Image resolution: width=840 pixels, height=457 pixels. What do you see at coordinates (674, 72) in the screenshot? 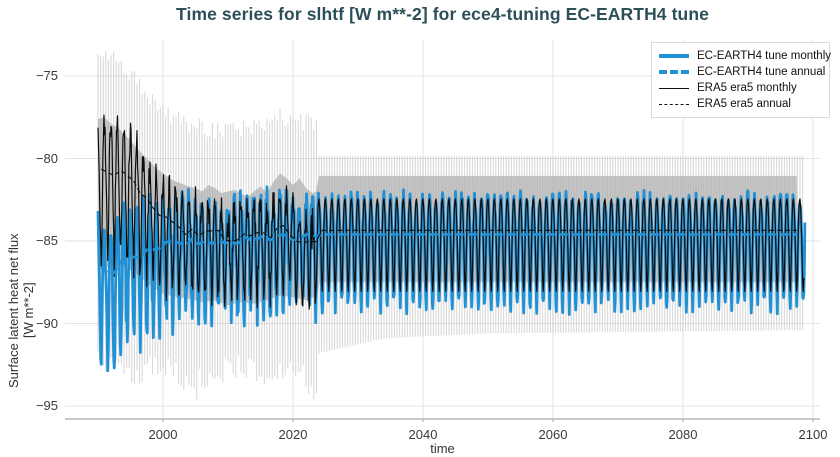
I see `legend-swatch-model-annual-line` at bounding box center [674, 72].